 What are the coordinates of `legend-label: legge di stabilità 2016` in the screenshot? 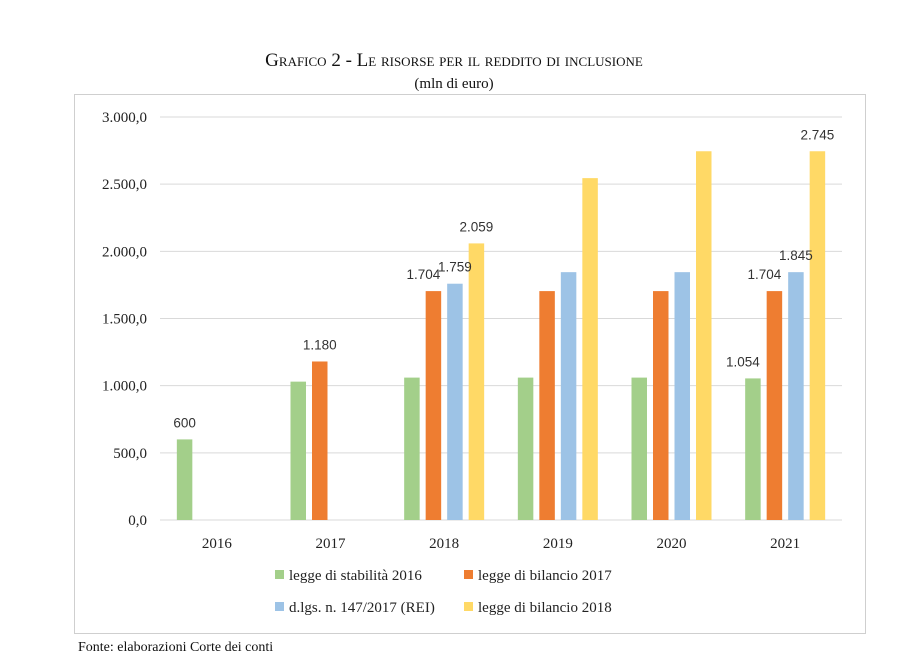 It's located at (355, 576).